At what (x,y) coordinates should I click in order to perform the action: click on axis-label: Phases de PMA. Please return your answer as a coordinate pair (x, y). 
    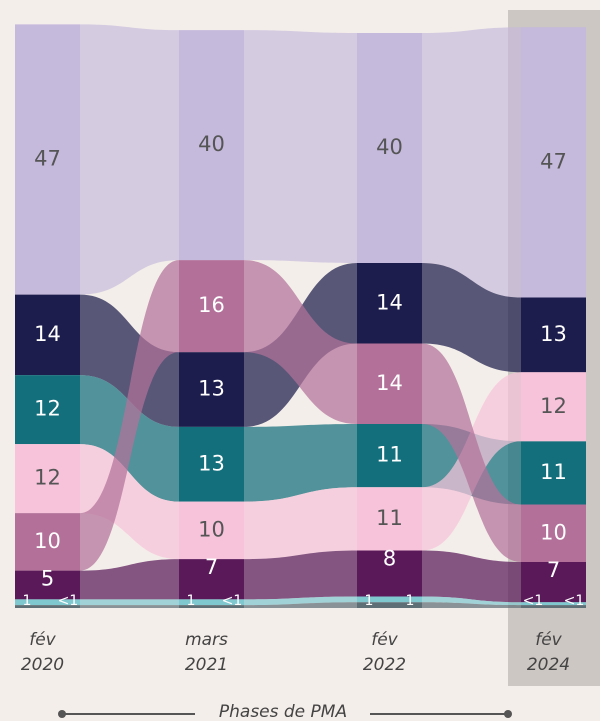
    Looking at the image, I should click on (283, 711).